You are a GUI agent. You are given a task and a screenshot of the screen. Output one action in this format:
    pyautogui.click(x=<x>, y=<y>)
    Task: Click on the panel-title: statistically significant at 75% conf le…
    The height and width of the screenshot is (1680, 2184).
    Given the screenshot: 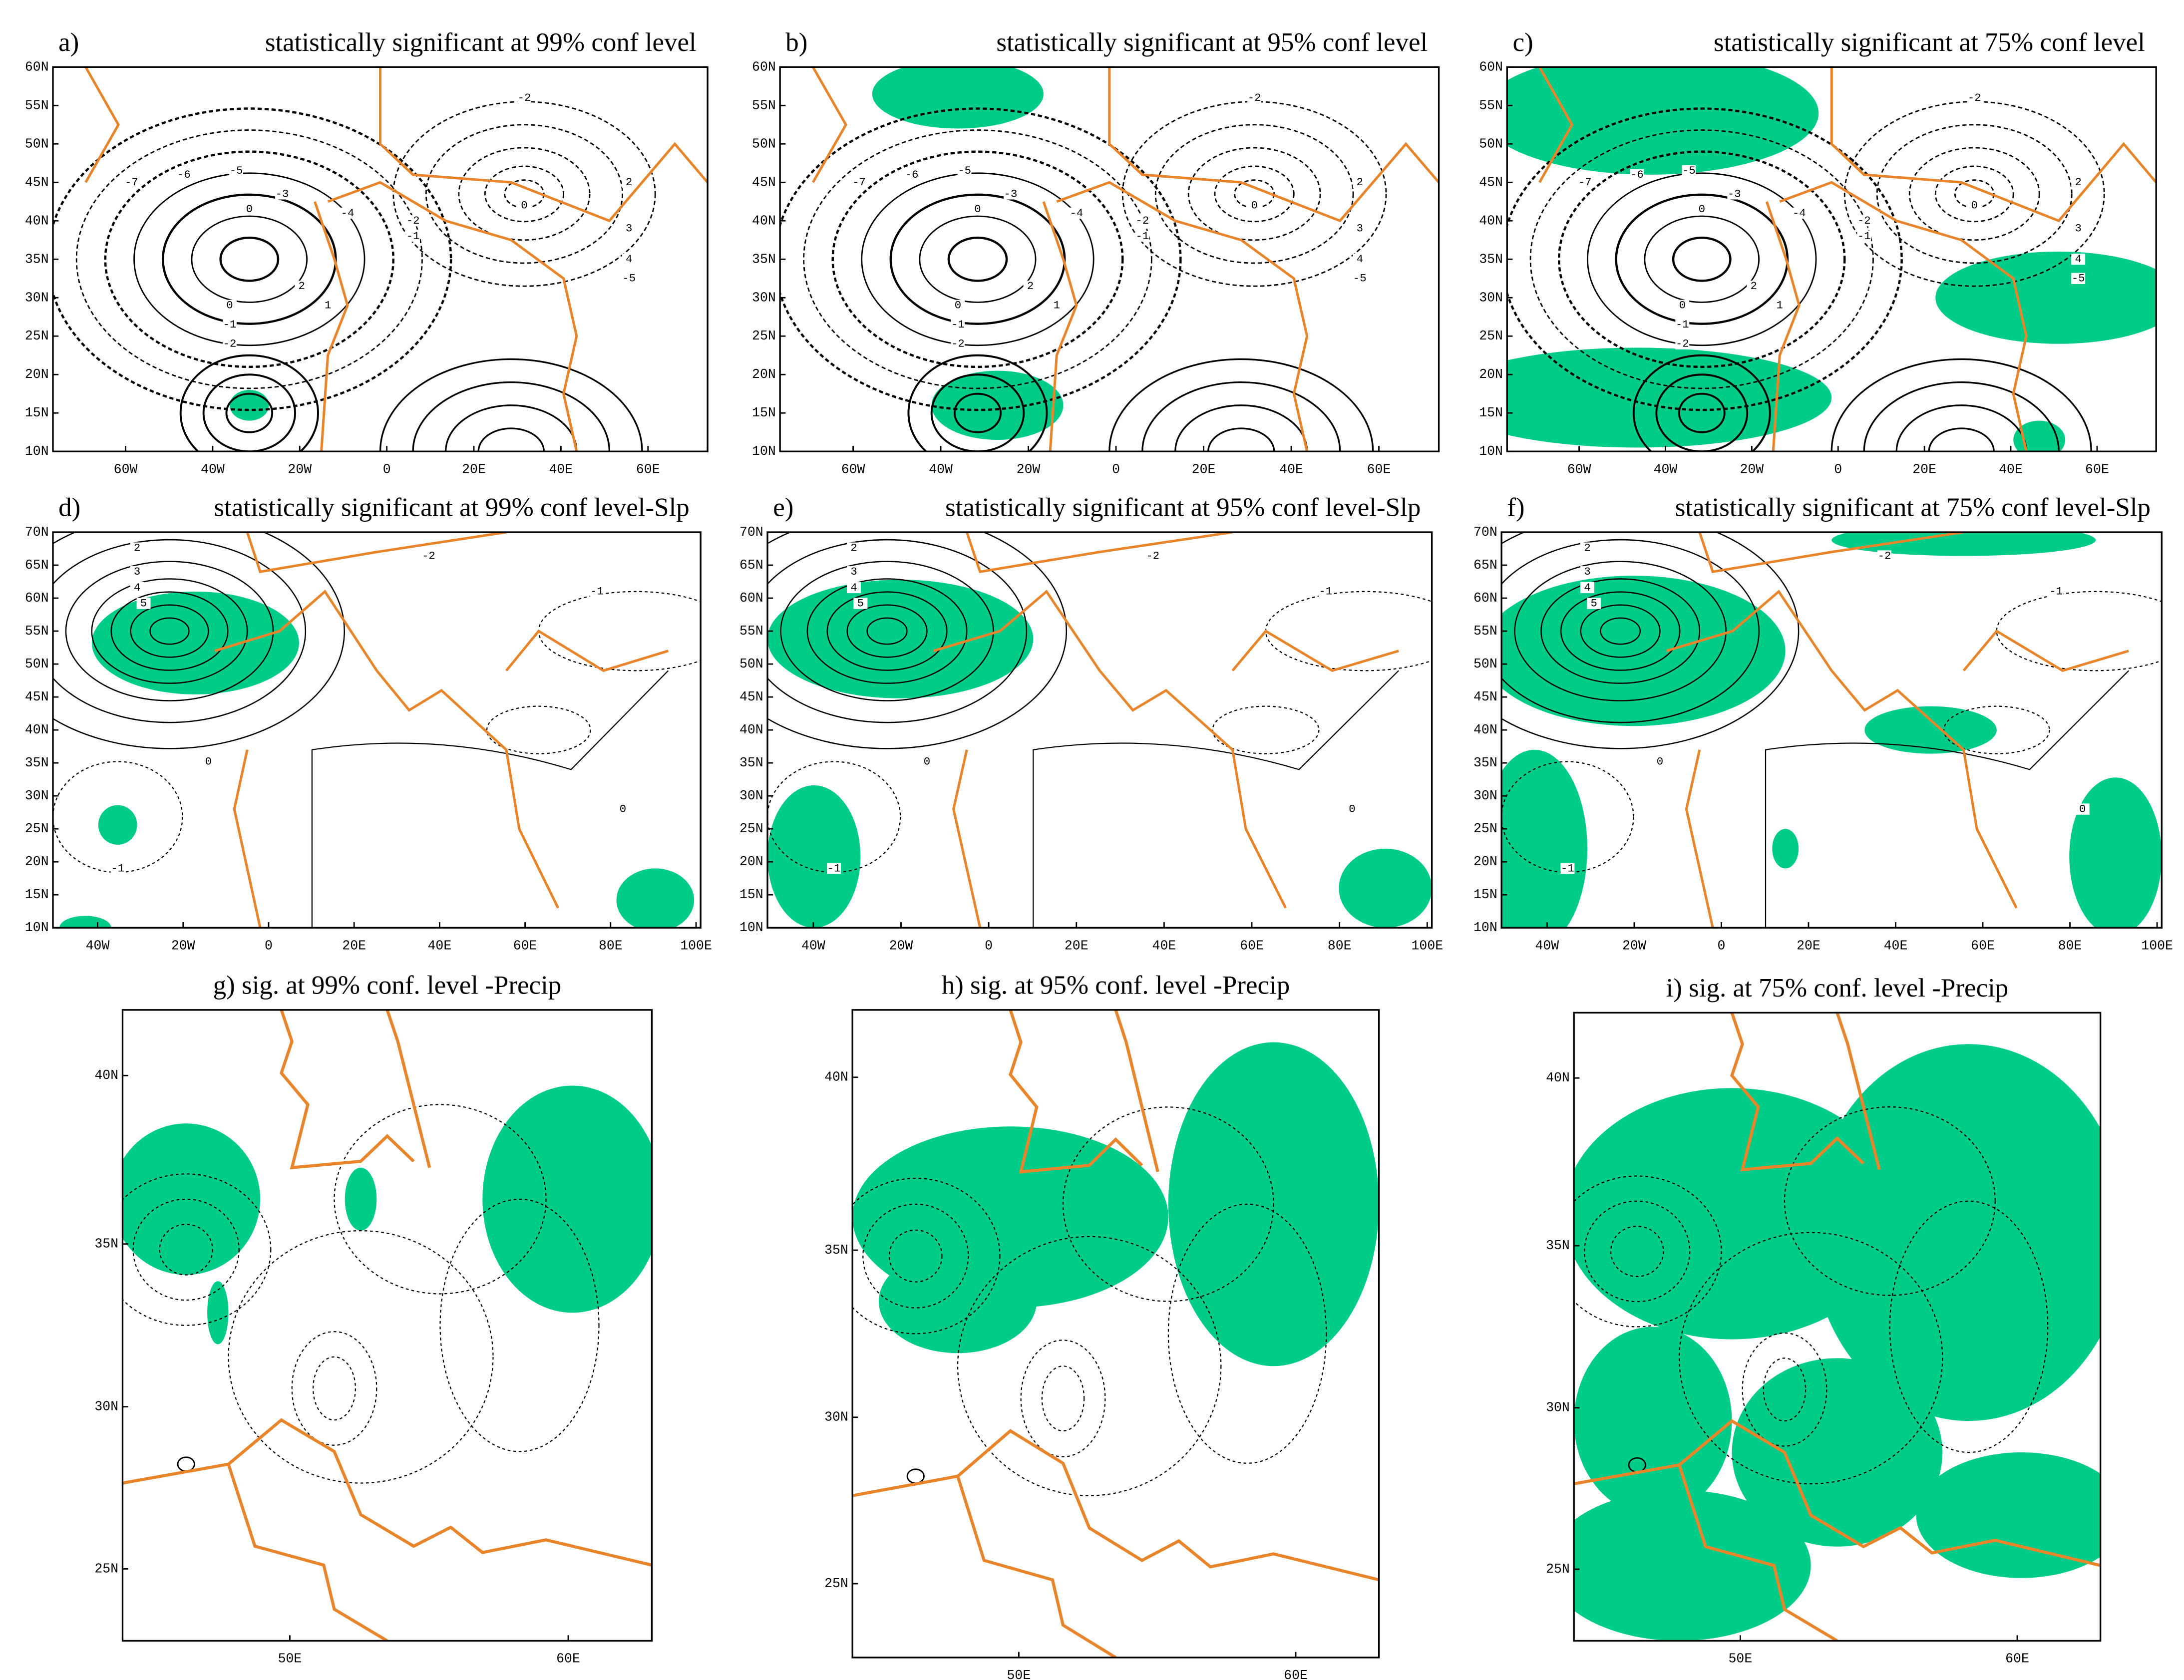 What is the action you would take?
    pyautogui.click(x=1930, y=43)
    